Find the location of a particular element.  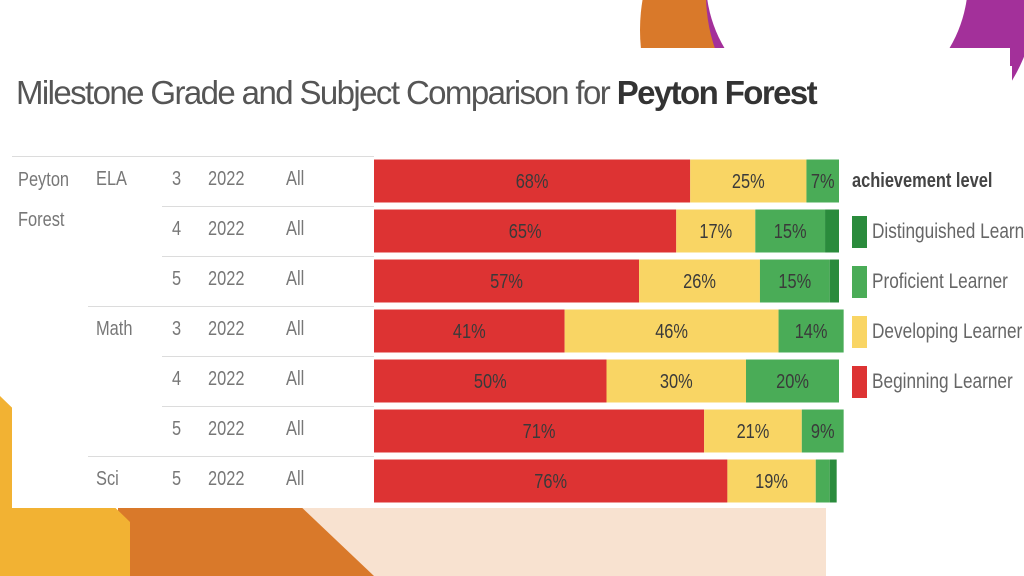

data-label-beginning: 71% is located at coordinates (539, 430).